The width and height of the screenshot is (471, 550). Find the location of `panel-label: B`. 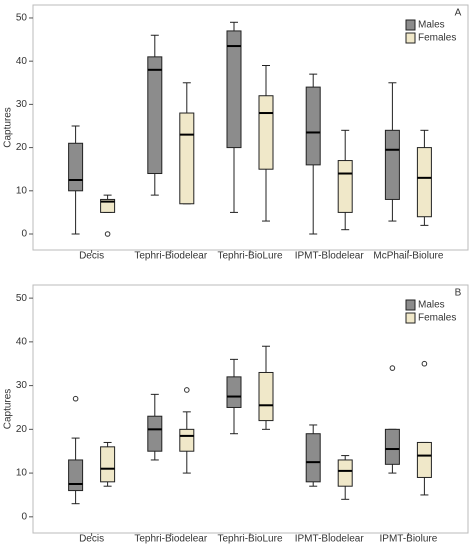

panel-label: B is located at coordinates (458, 293).